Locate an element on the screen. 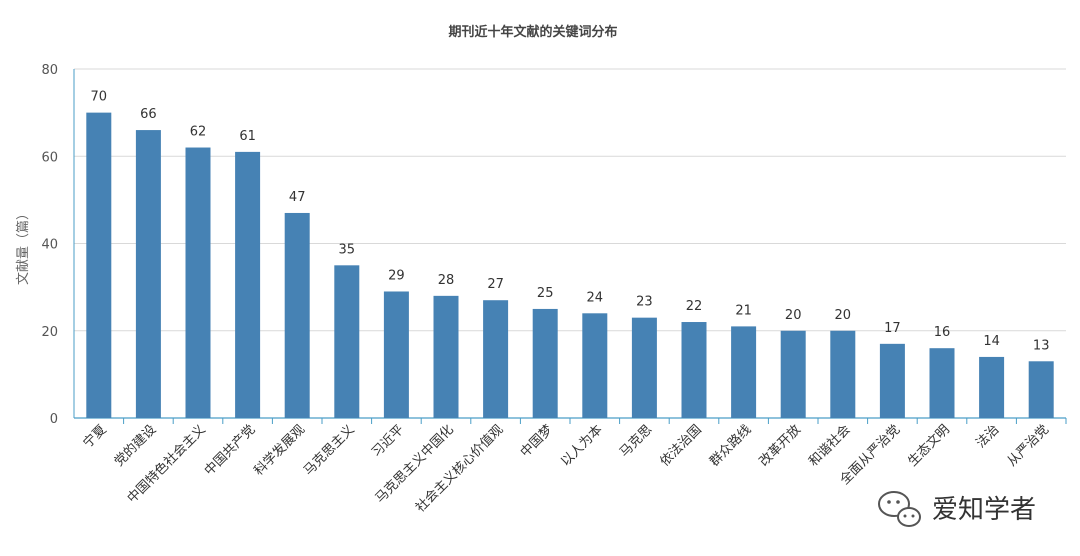  x-tick-label: 依法治国 is located at coordinates (680, 445).